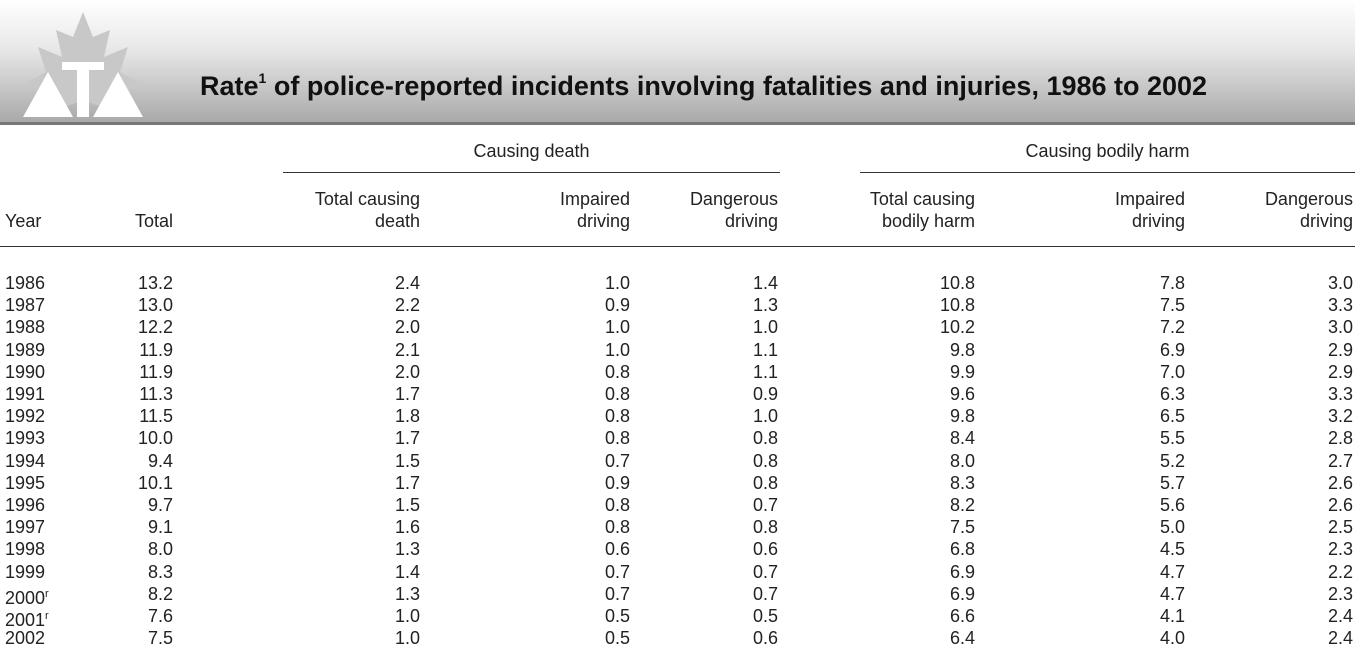 The image size is (1355, 649). I want to click on year-cell: 1988, so click(25, 327).